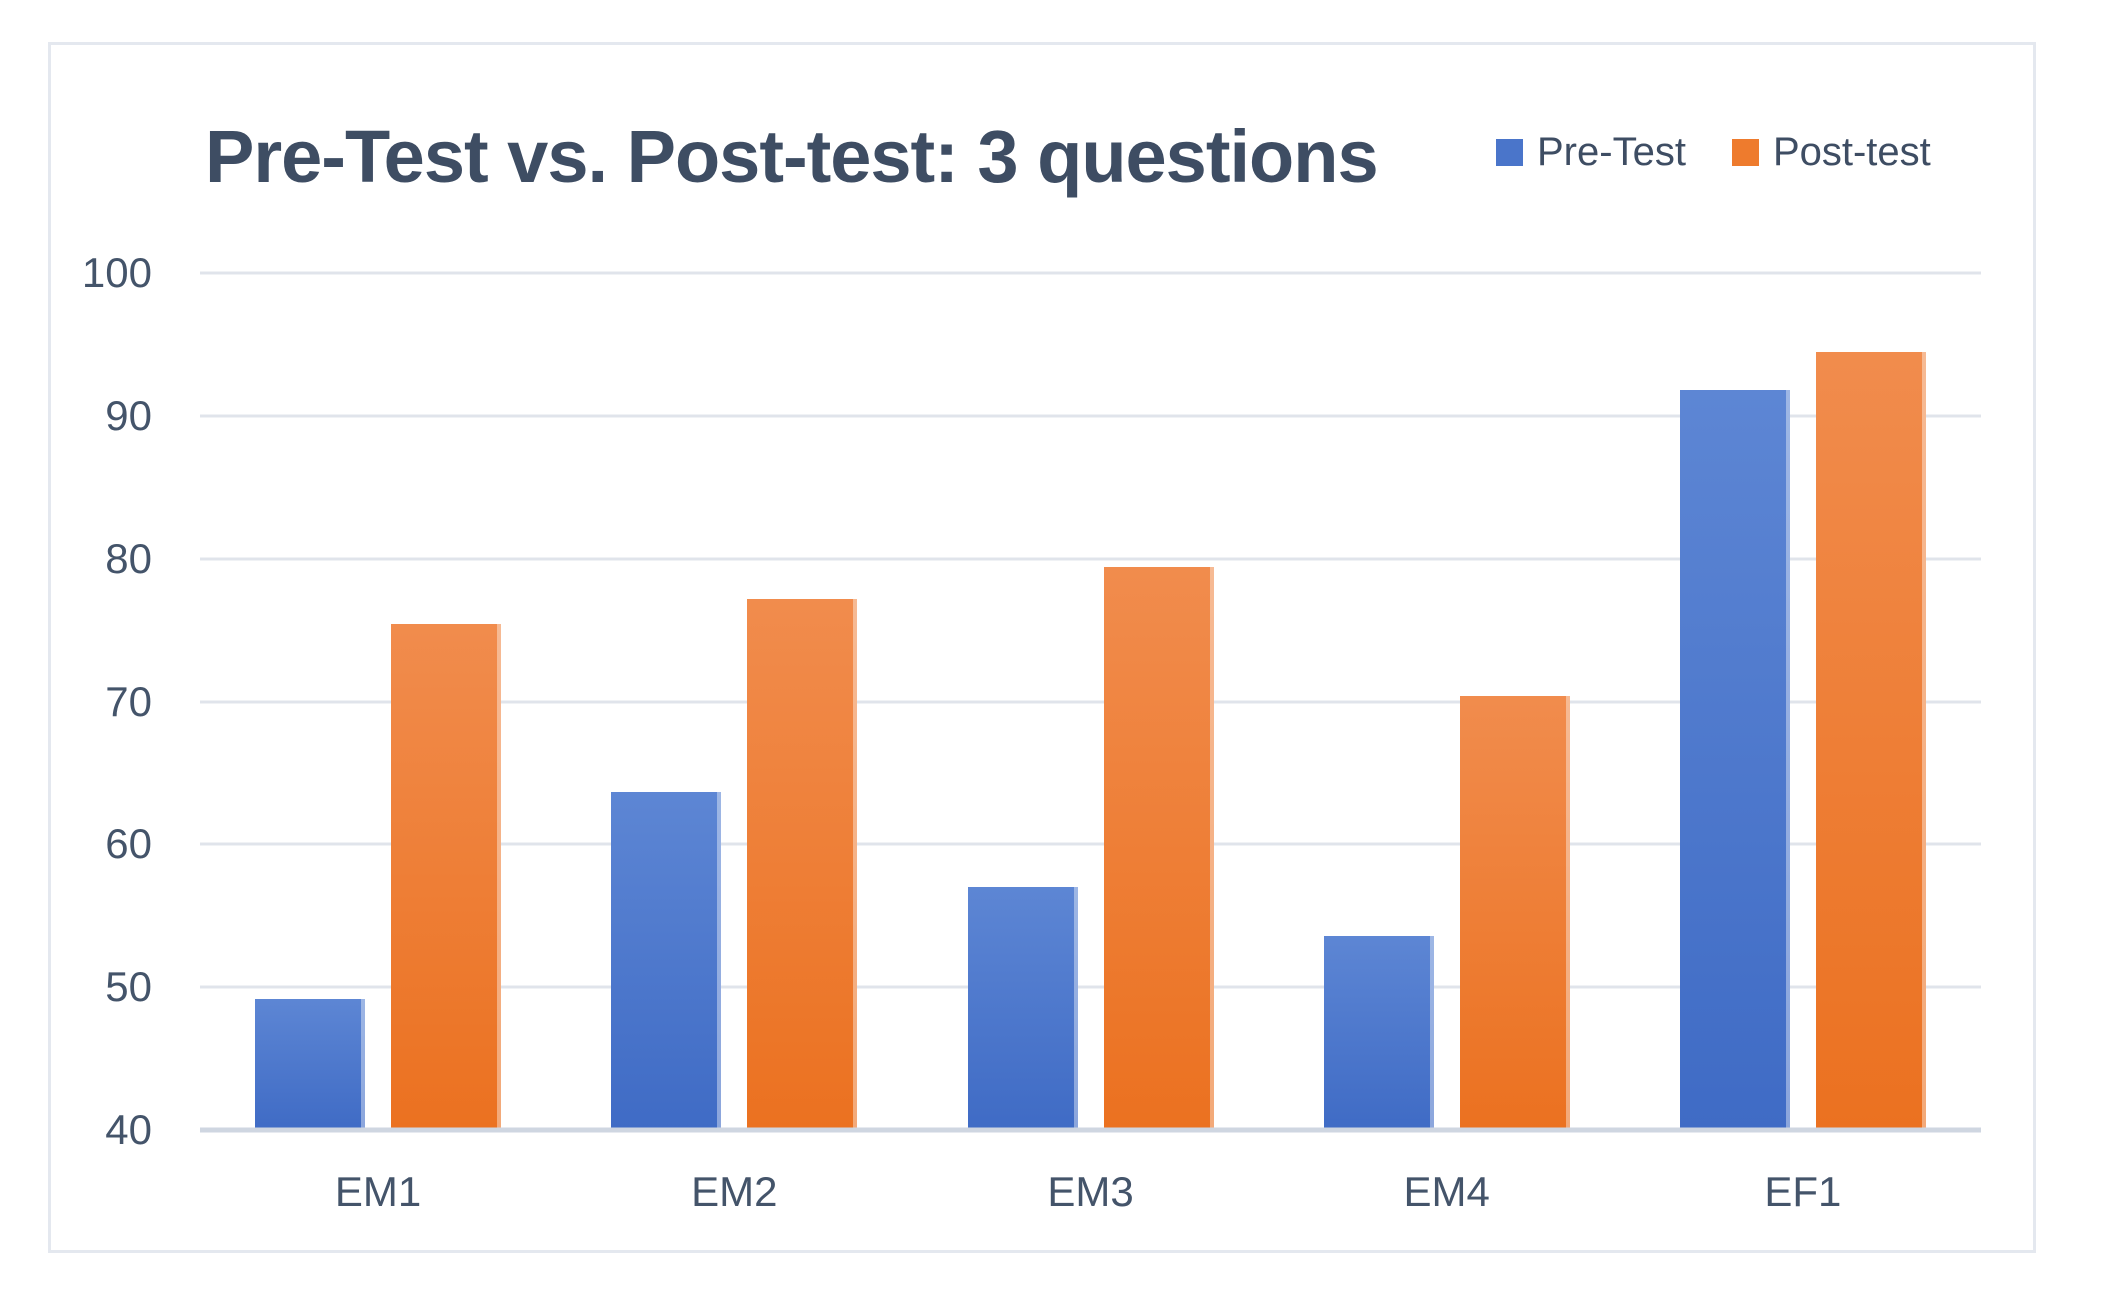  Describe the element at coordinates (128, 844) in the screenshot. I see `y-tick-label-60: 60` at that location.